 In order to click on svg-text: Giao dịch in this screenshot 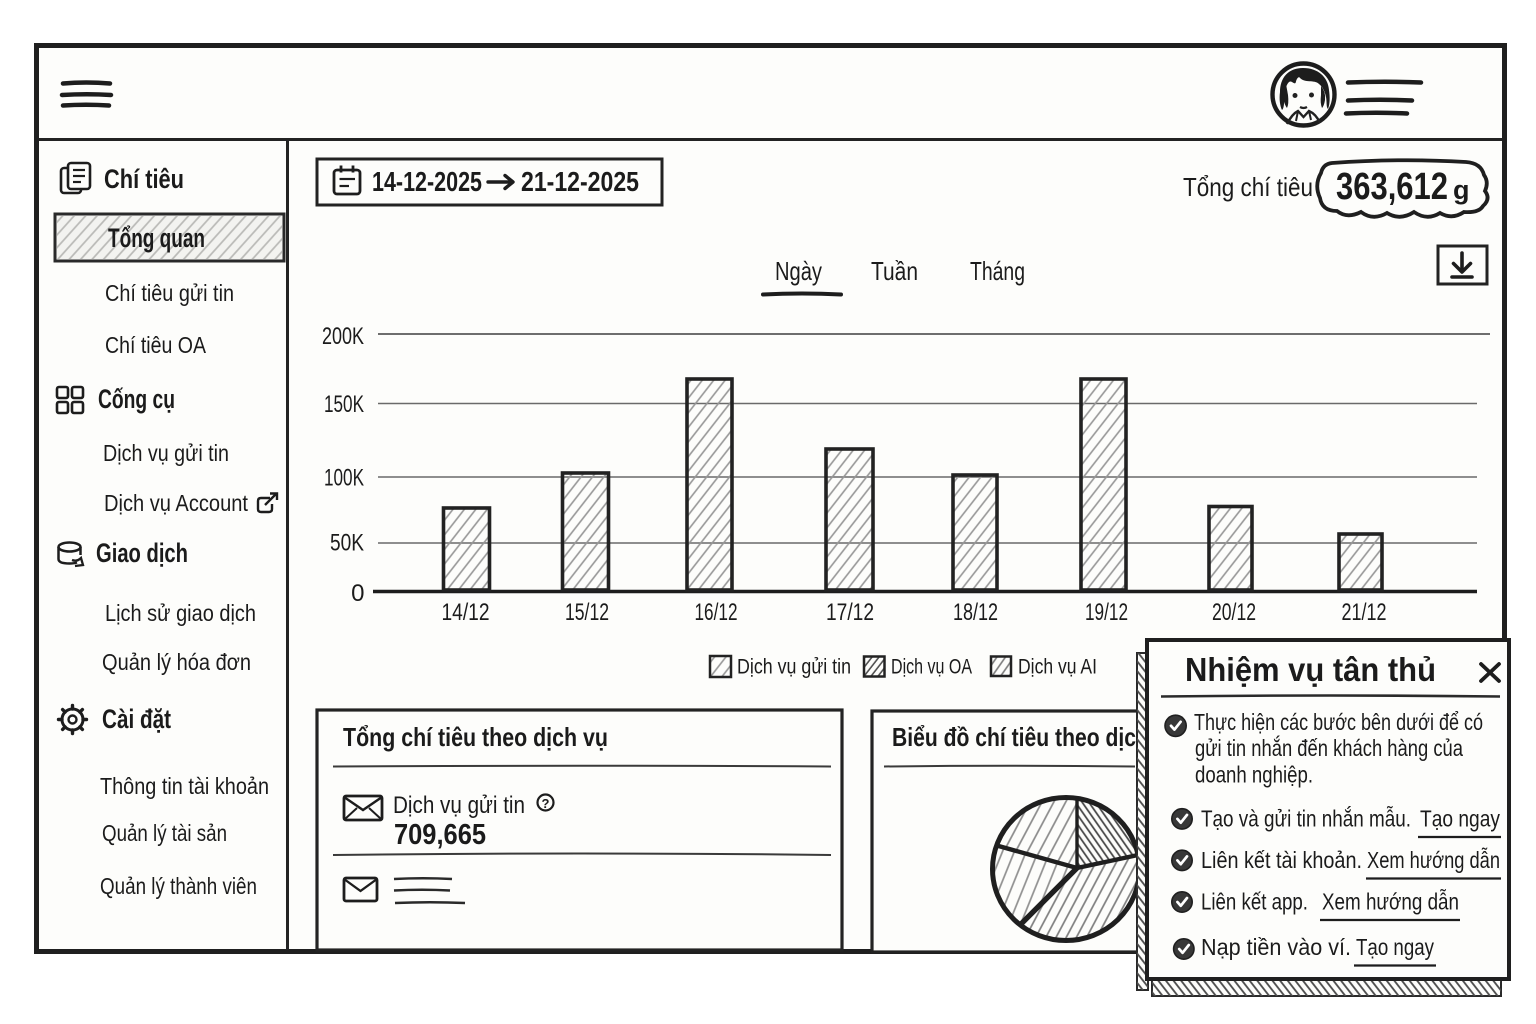, I will do `click(142, 553)`.